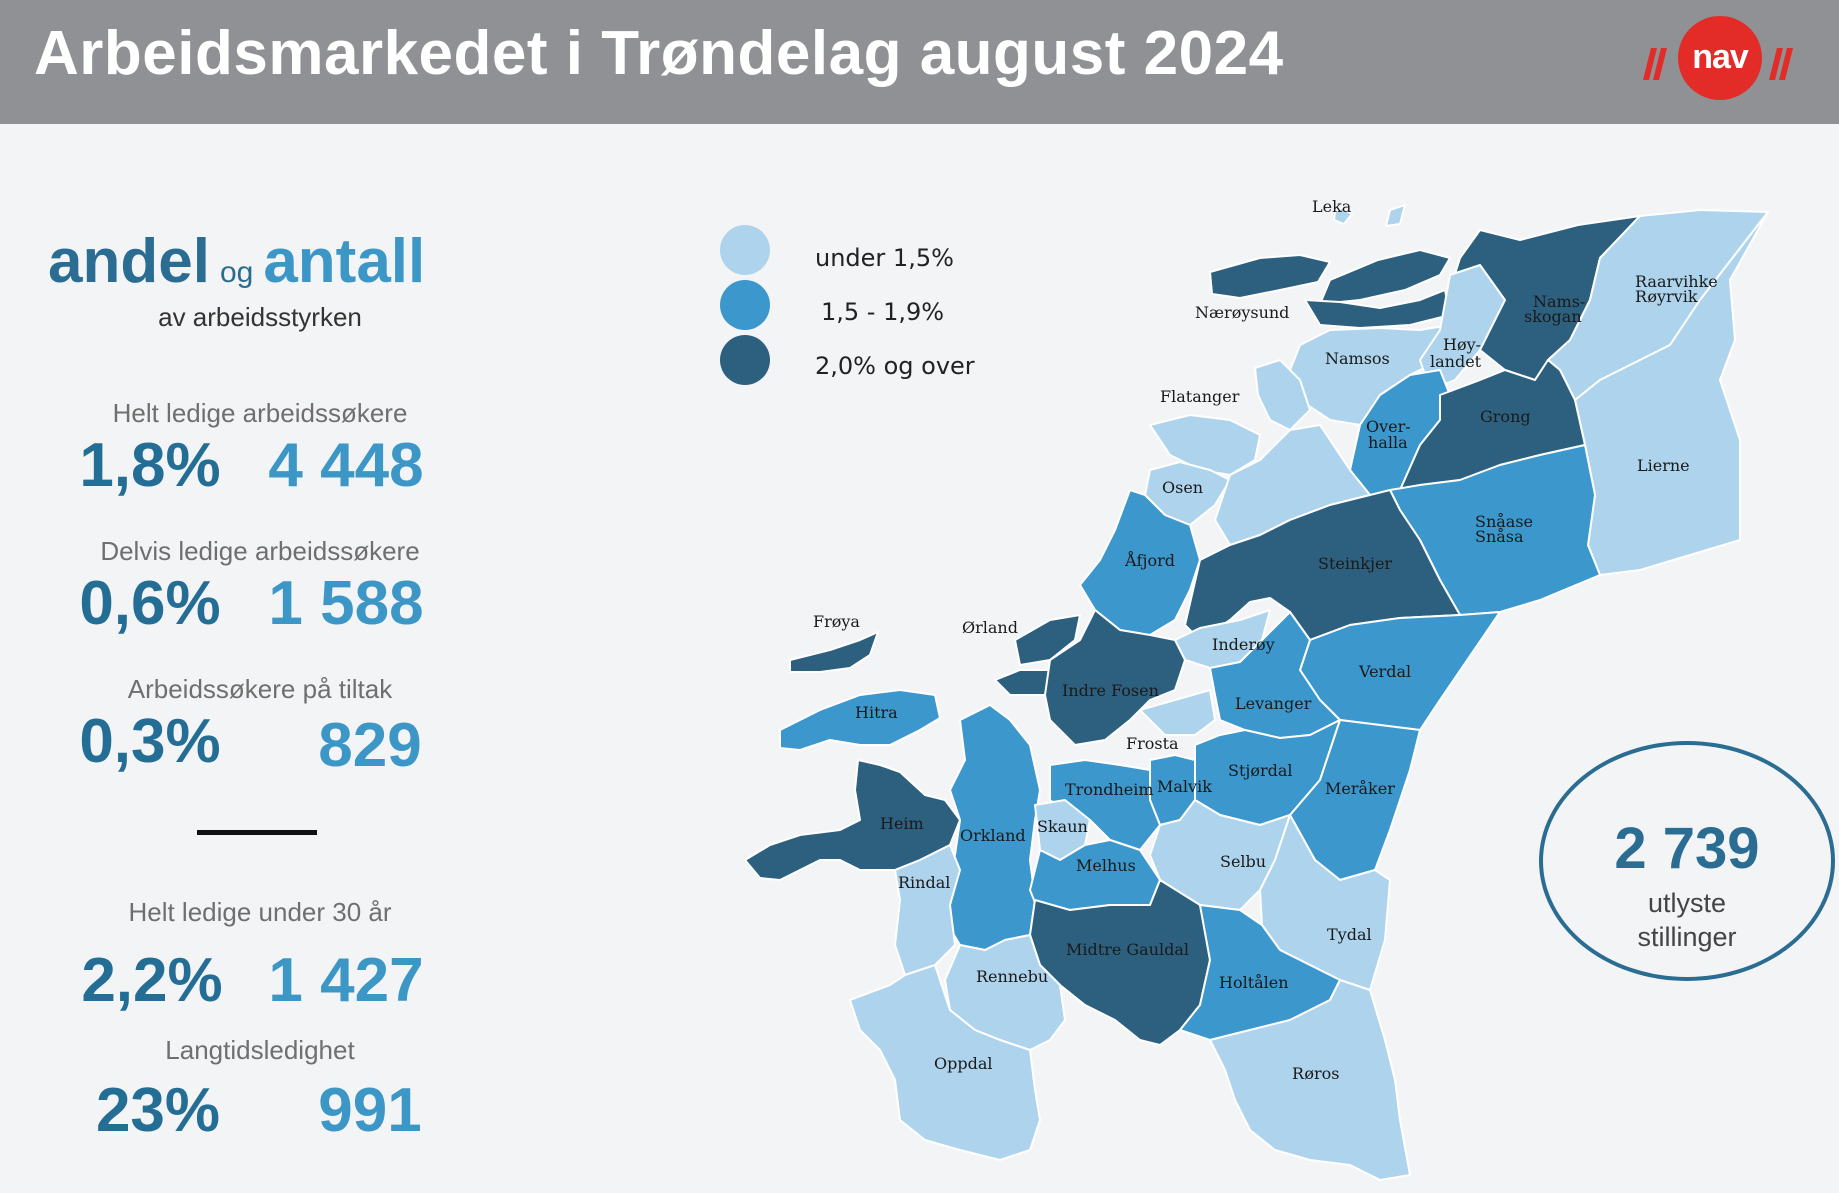 The image size is (1839, 1193). I want to click on legend-label-low: under 1,5%, so click(884, 258).